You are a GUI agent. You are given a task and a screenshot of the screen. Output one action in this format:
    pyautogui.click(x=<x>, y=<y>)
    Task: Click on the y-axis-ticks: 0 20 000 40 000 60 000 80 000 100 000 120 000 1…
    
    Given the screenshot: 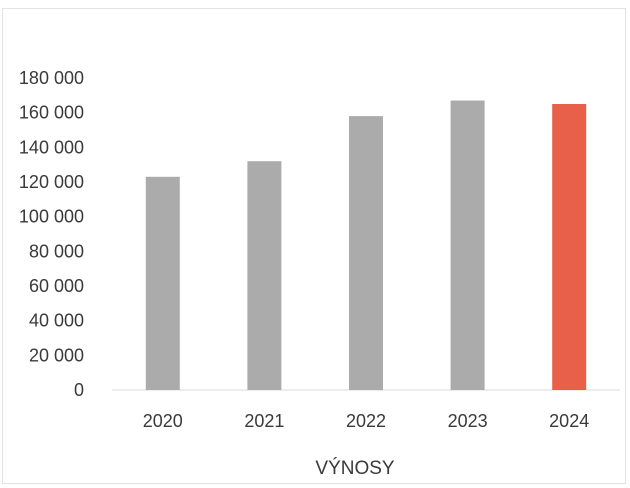 What is the action you would take?
    pyautogui.click(x=51, y=234)
    